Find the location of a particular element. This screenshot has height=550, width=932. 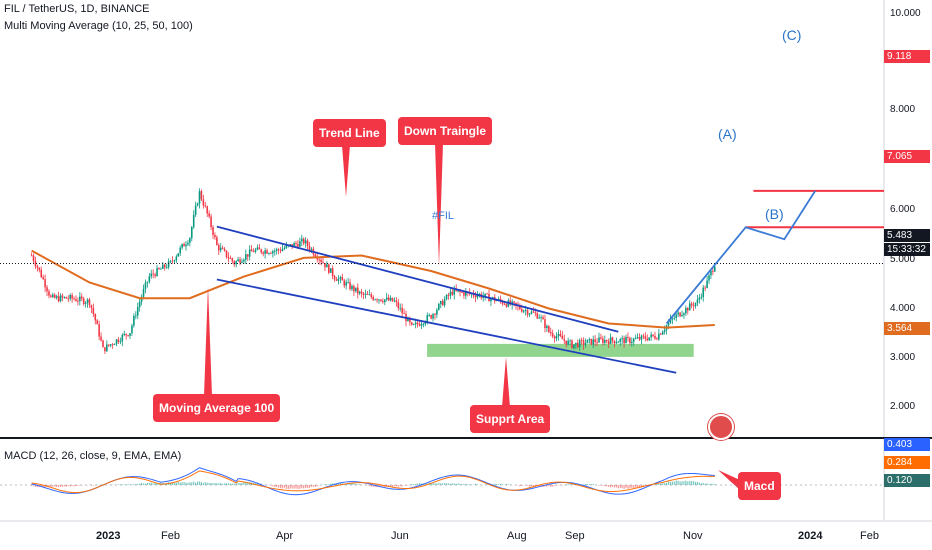

y-tick: 6.000 is located at coordinates (903, 209).